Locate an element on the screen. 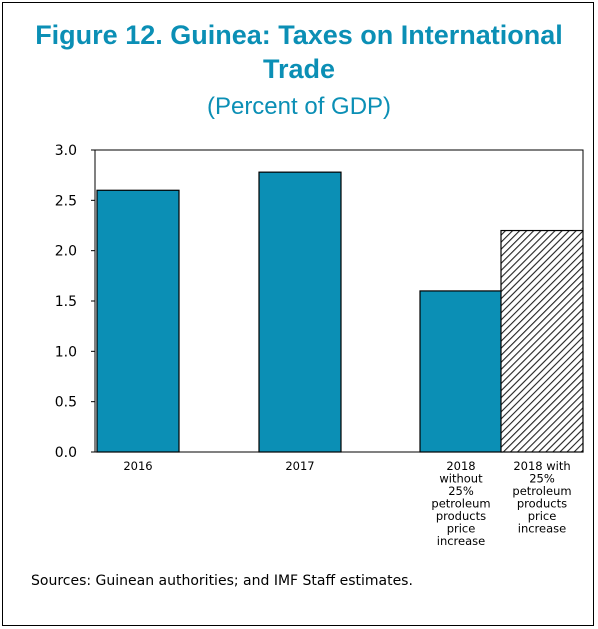  y-tick-label: 0.5 is located at coordinates (66, 403).